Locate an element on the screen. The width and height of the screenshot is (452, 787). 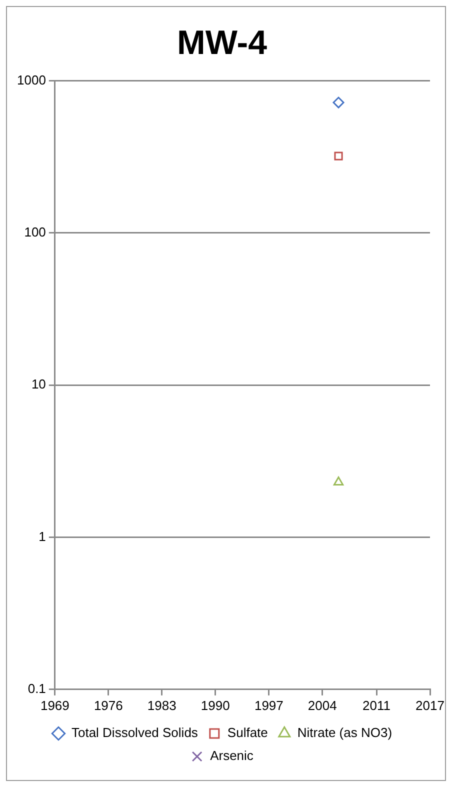
x-tick-label: 1983 is located at coordinates (161, 705).